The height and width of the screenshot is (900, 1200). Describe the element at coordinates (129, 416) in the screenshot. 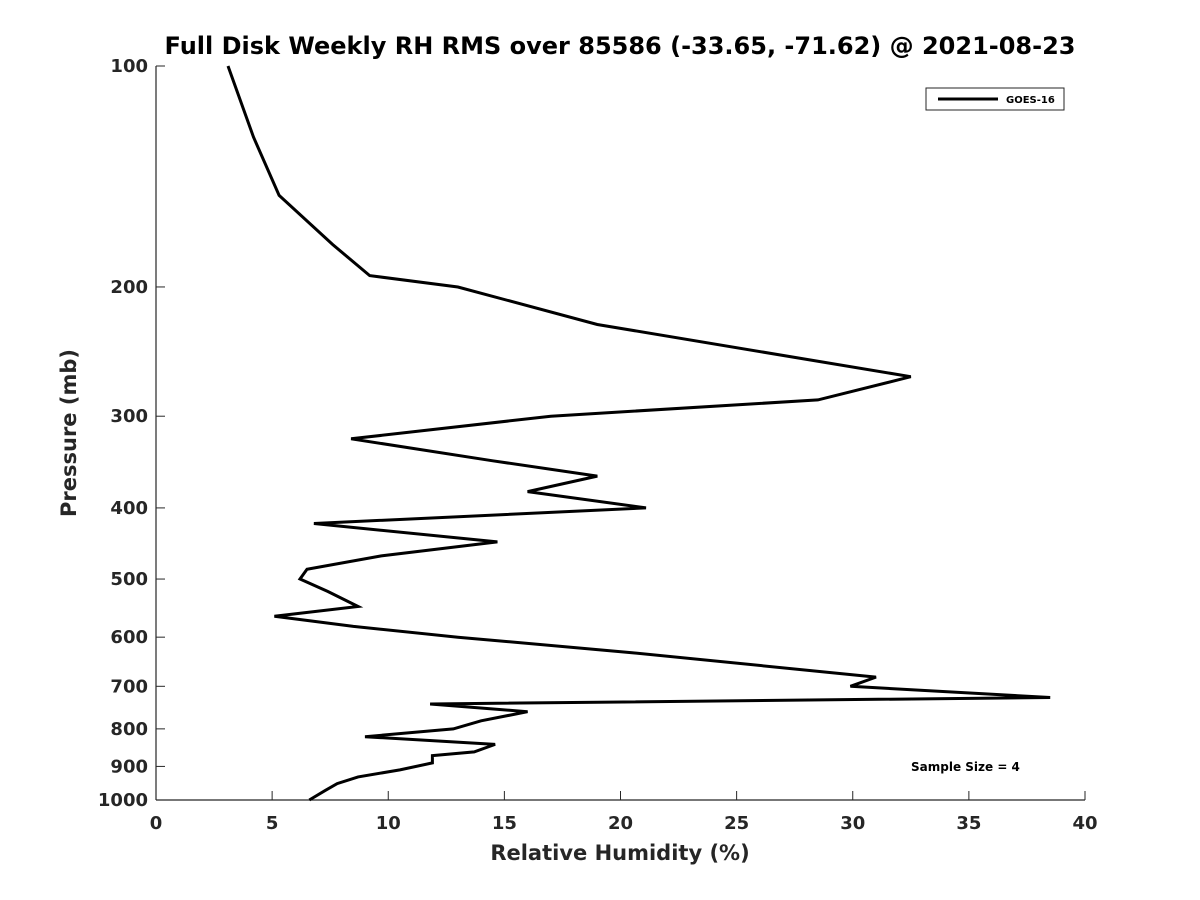

I see `y-tick-label-300: 300` at that location.